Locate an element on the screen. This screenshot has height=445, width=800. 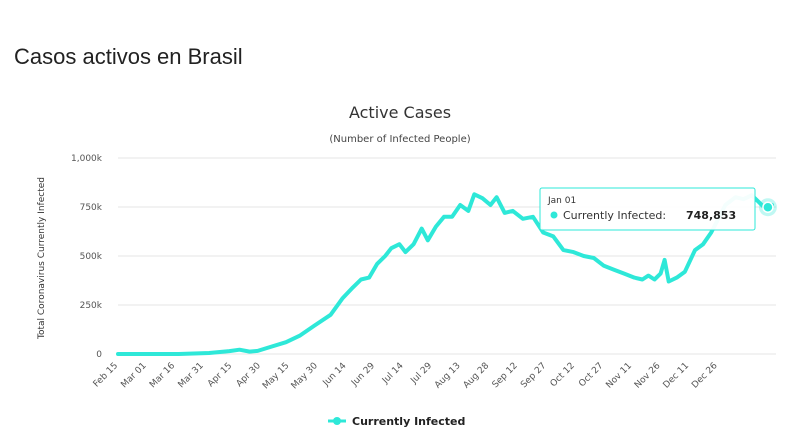
x-tick-label: Feb 15 is located at coordinates (106, 375).